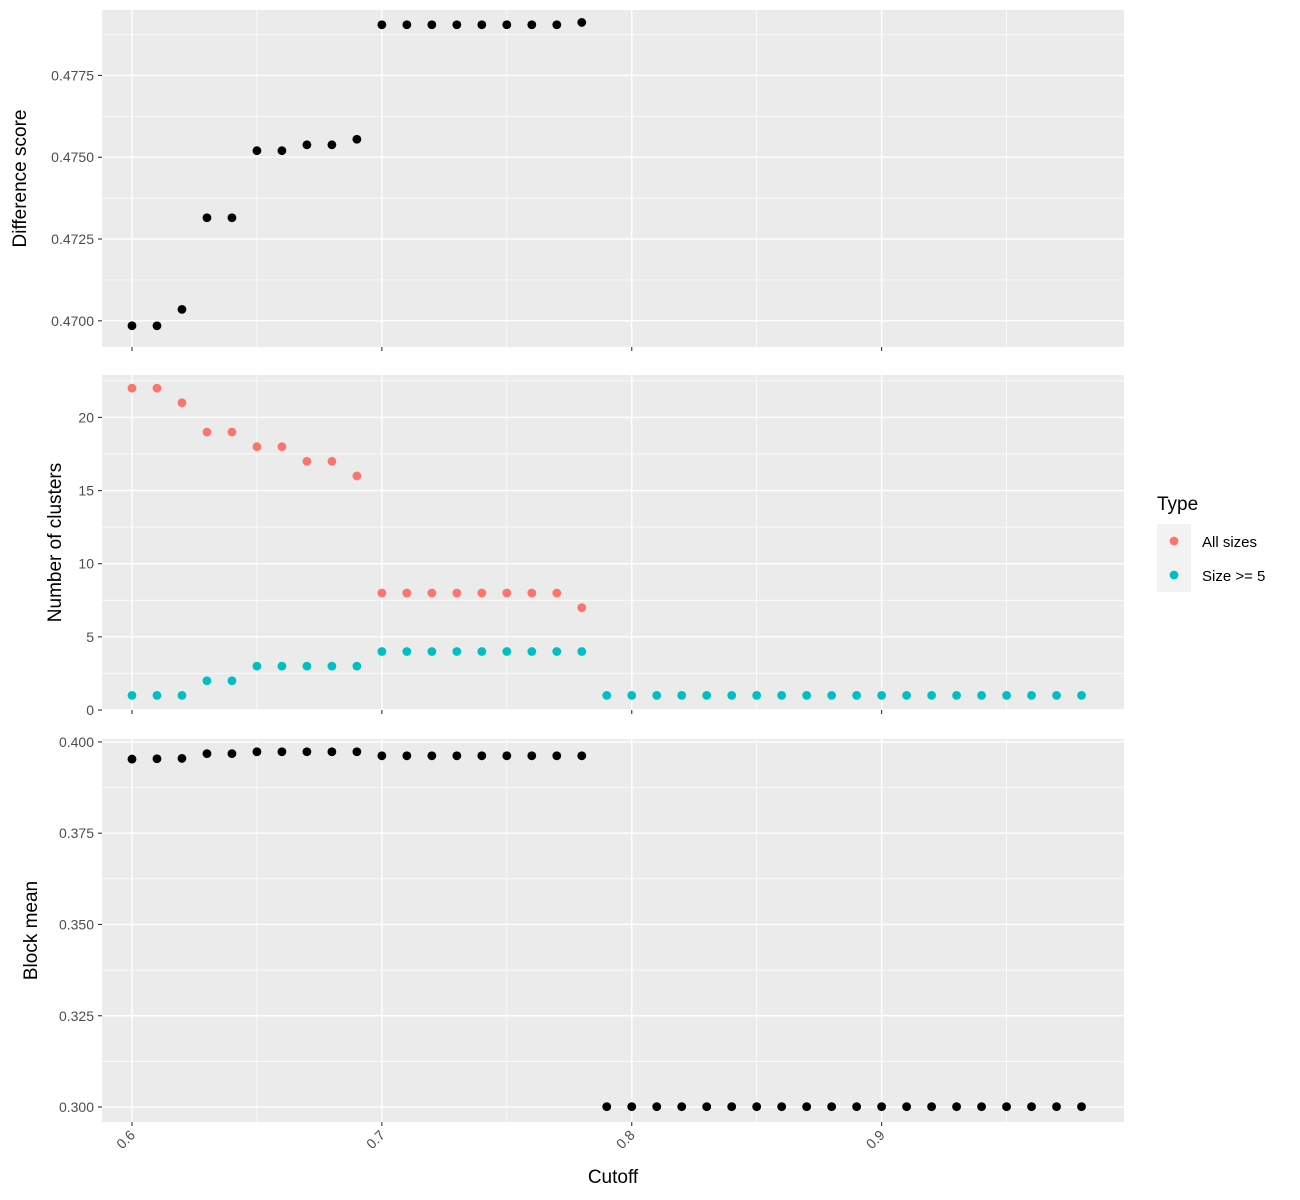 The height and width of the screenshot is (1200, 1300). I want to click on legend: Type All sizes Size >= 5, so click(1211, 543).